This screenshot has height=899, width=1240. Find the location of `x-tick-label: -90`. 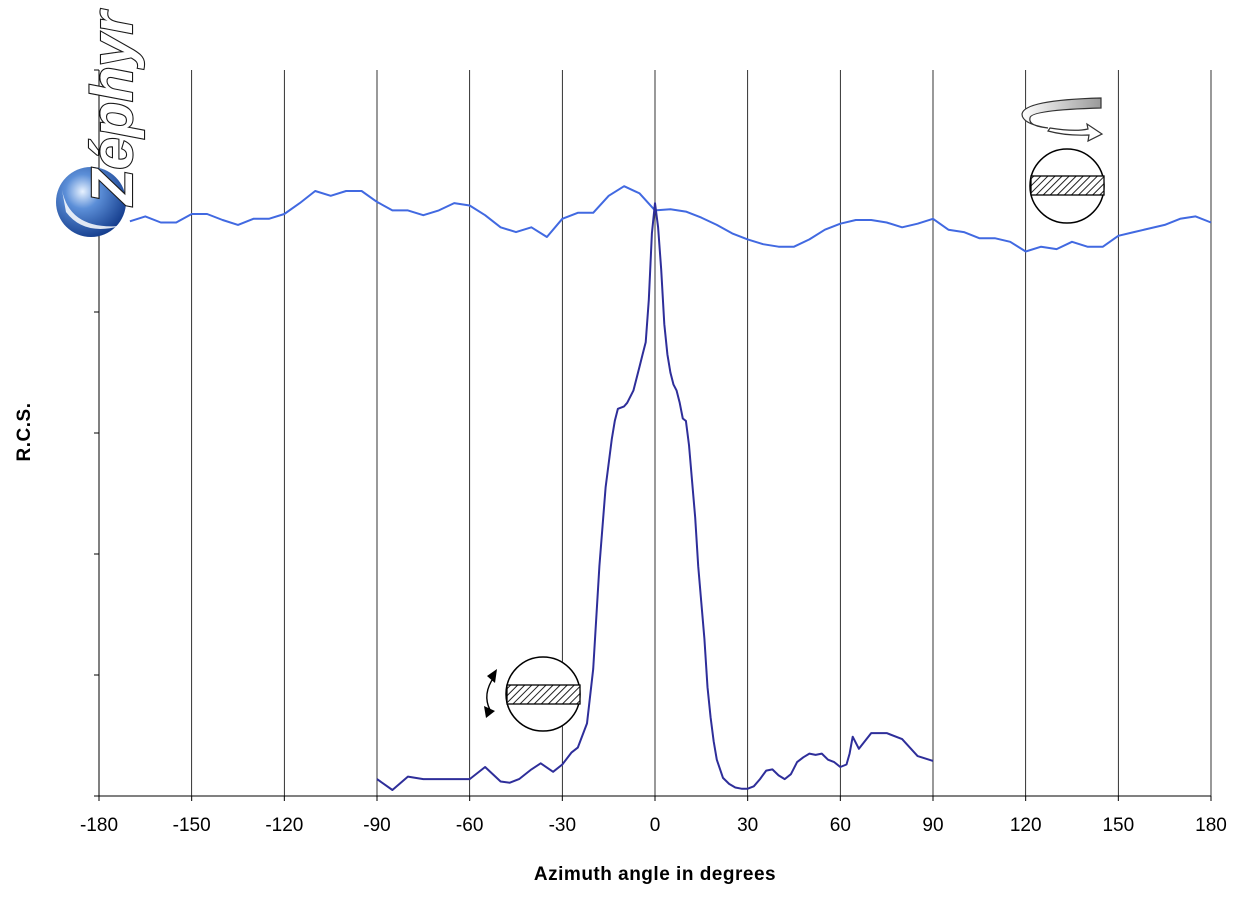

x-tick-label: -90 is located at coordinates (376, 825).